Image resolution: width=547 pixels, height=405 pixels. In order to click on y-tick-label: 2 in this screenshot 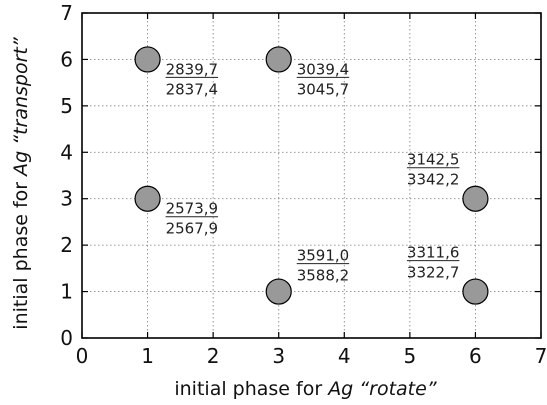, I will do `click(66, 245)`.